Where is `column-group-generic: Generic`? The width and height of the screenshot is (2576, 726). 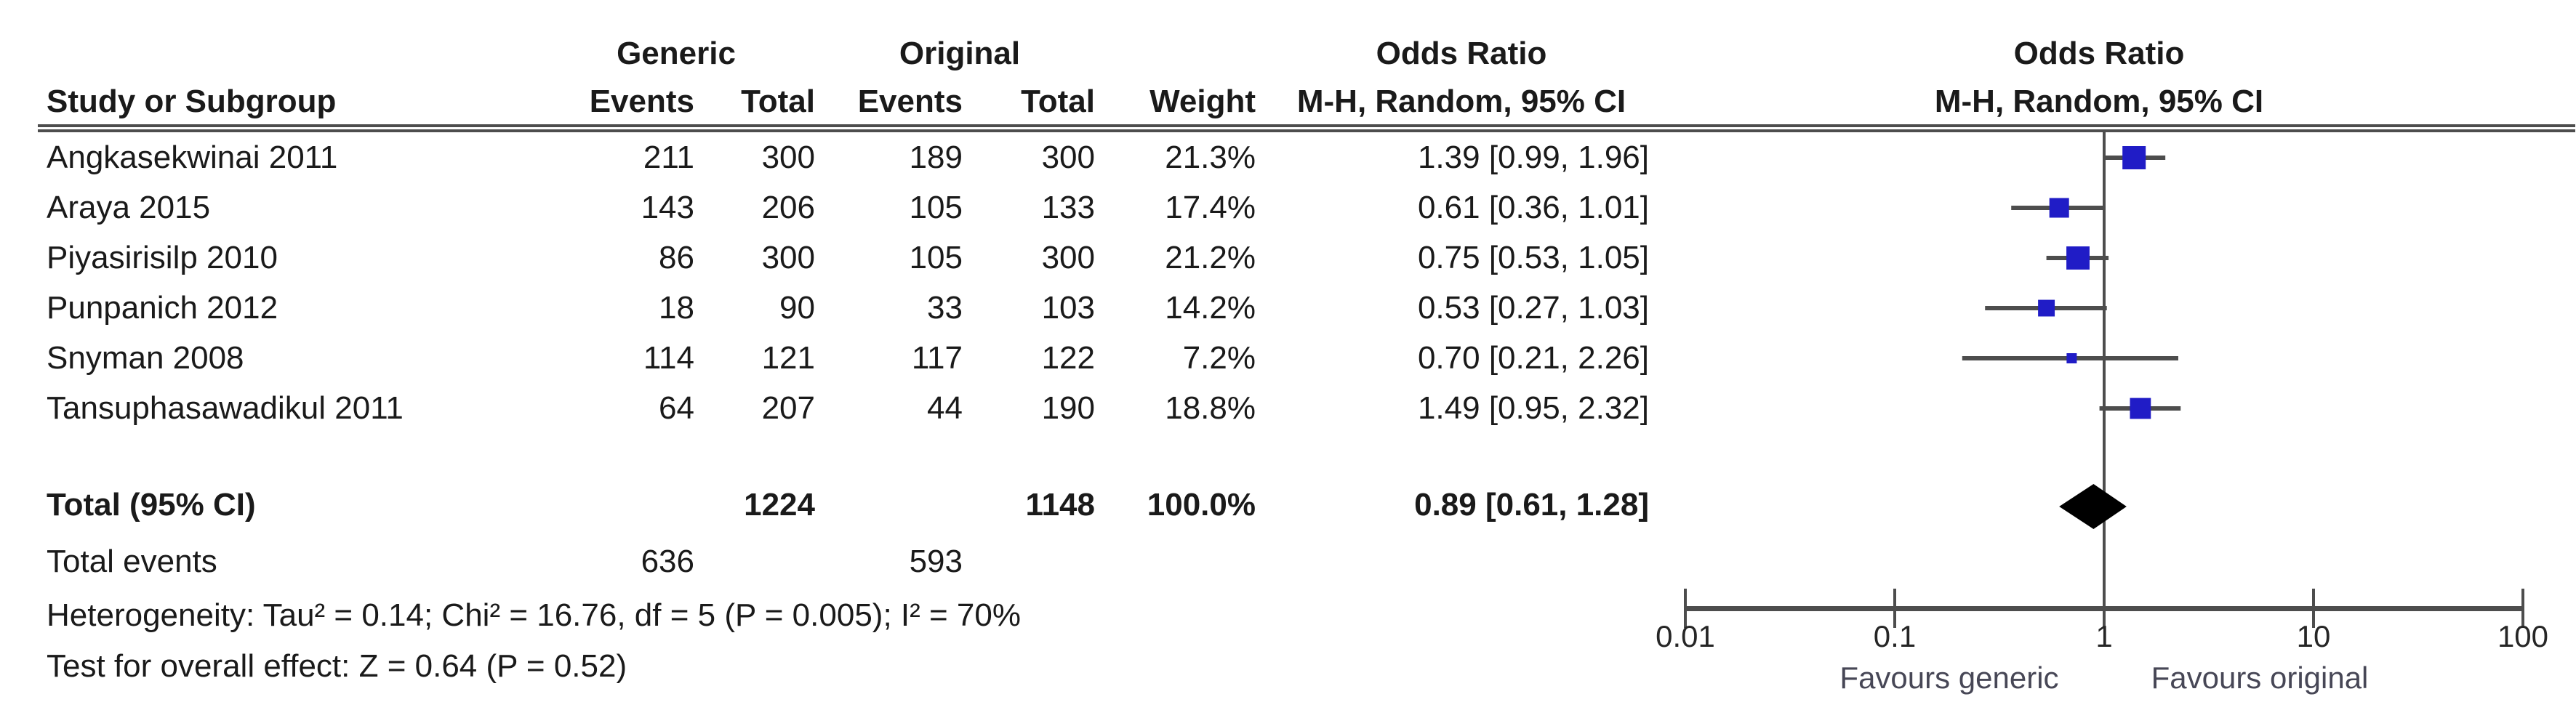
column-group-generic: Generic is located at coordinates (677, 54).